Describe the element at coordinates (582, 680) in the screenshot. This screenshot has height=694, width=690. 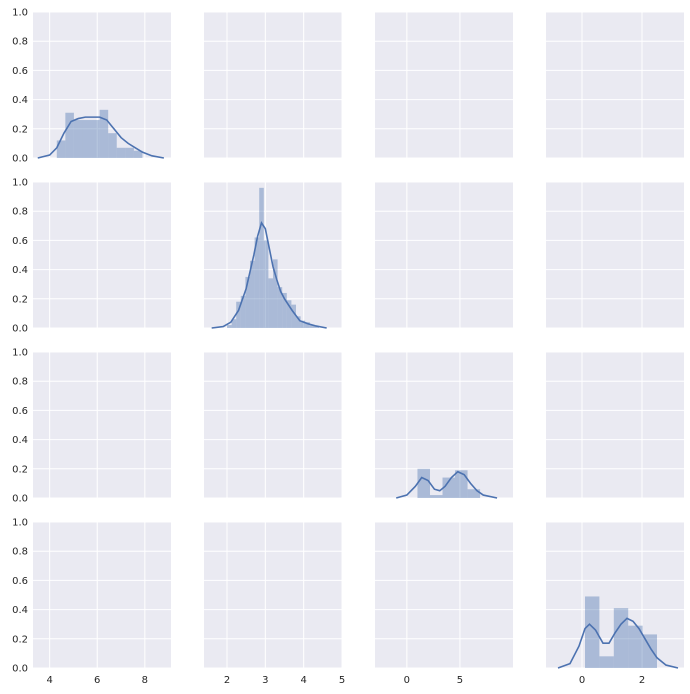
I see `x-tick-label: 0` at that location.